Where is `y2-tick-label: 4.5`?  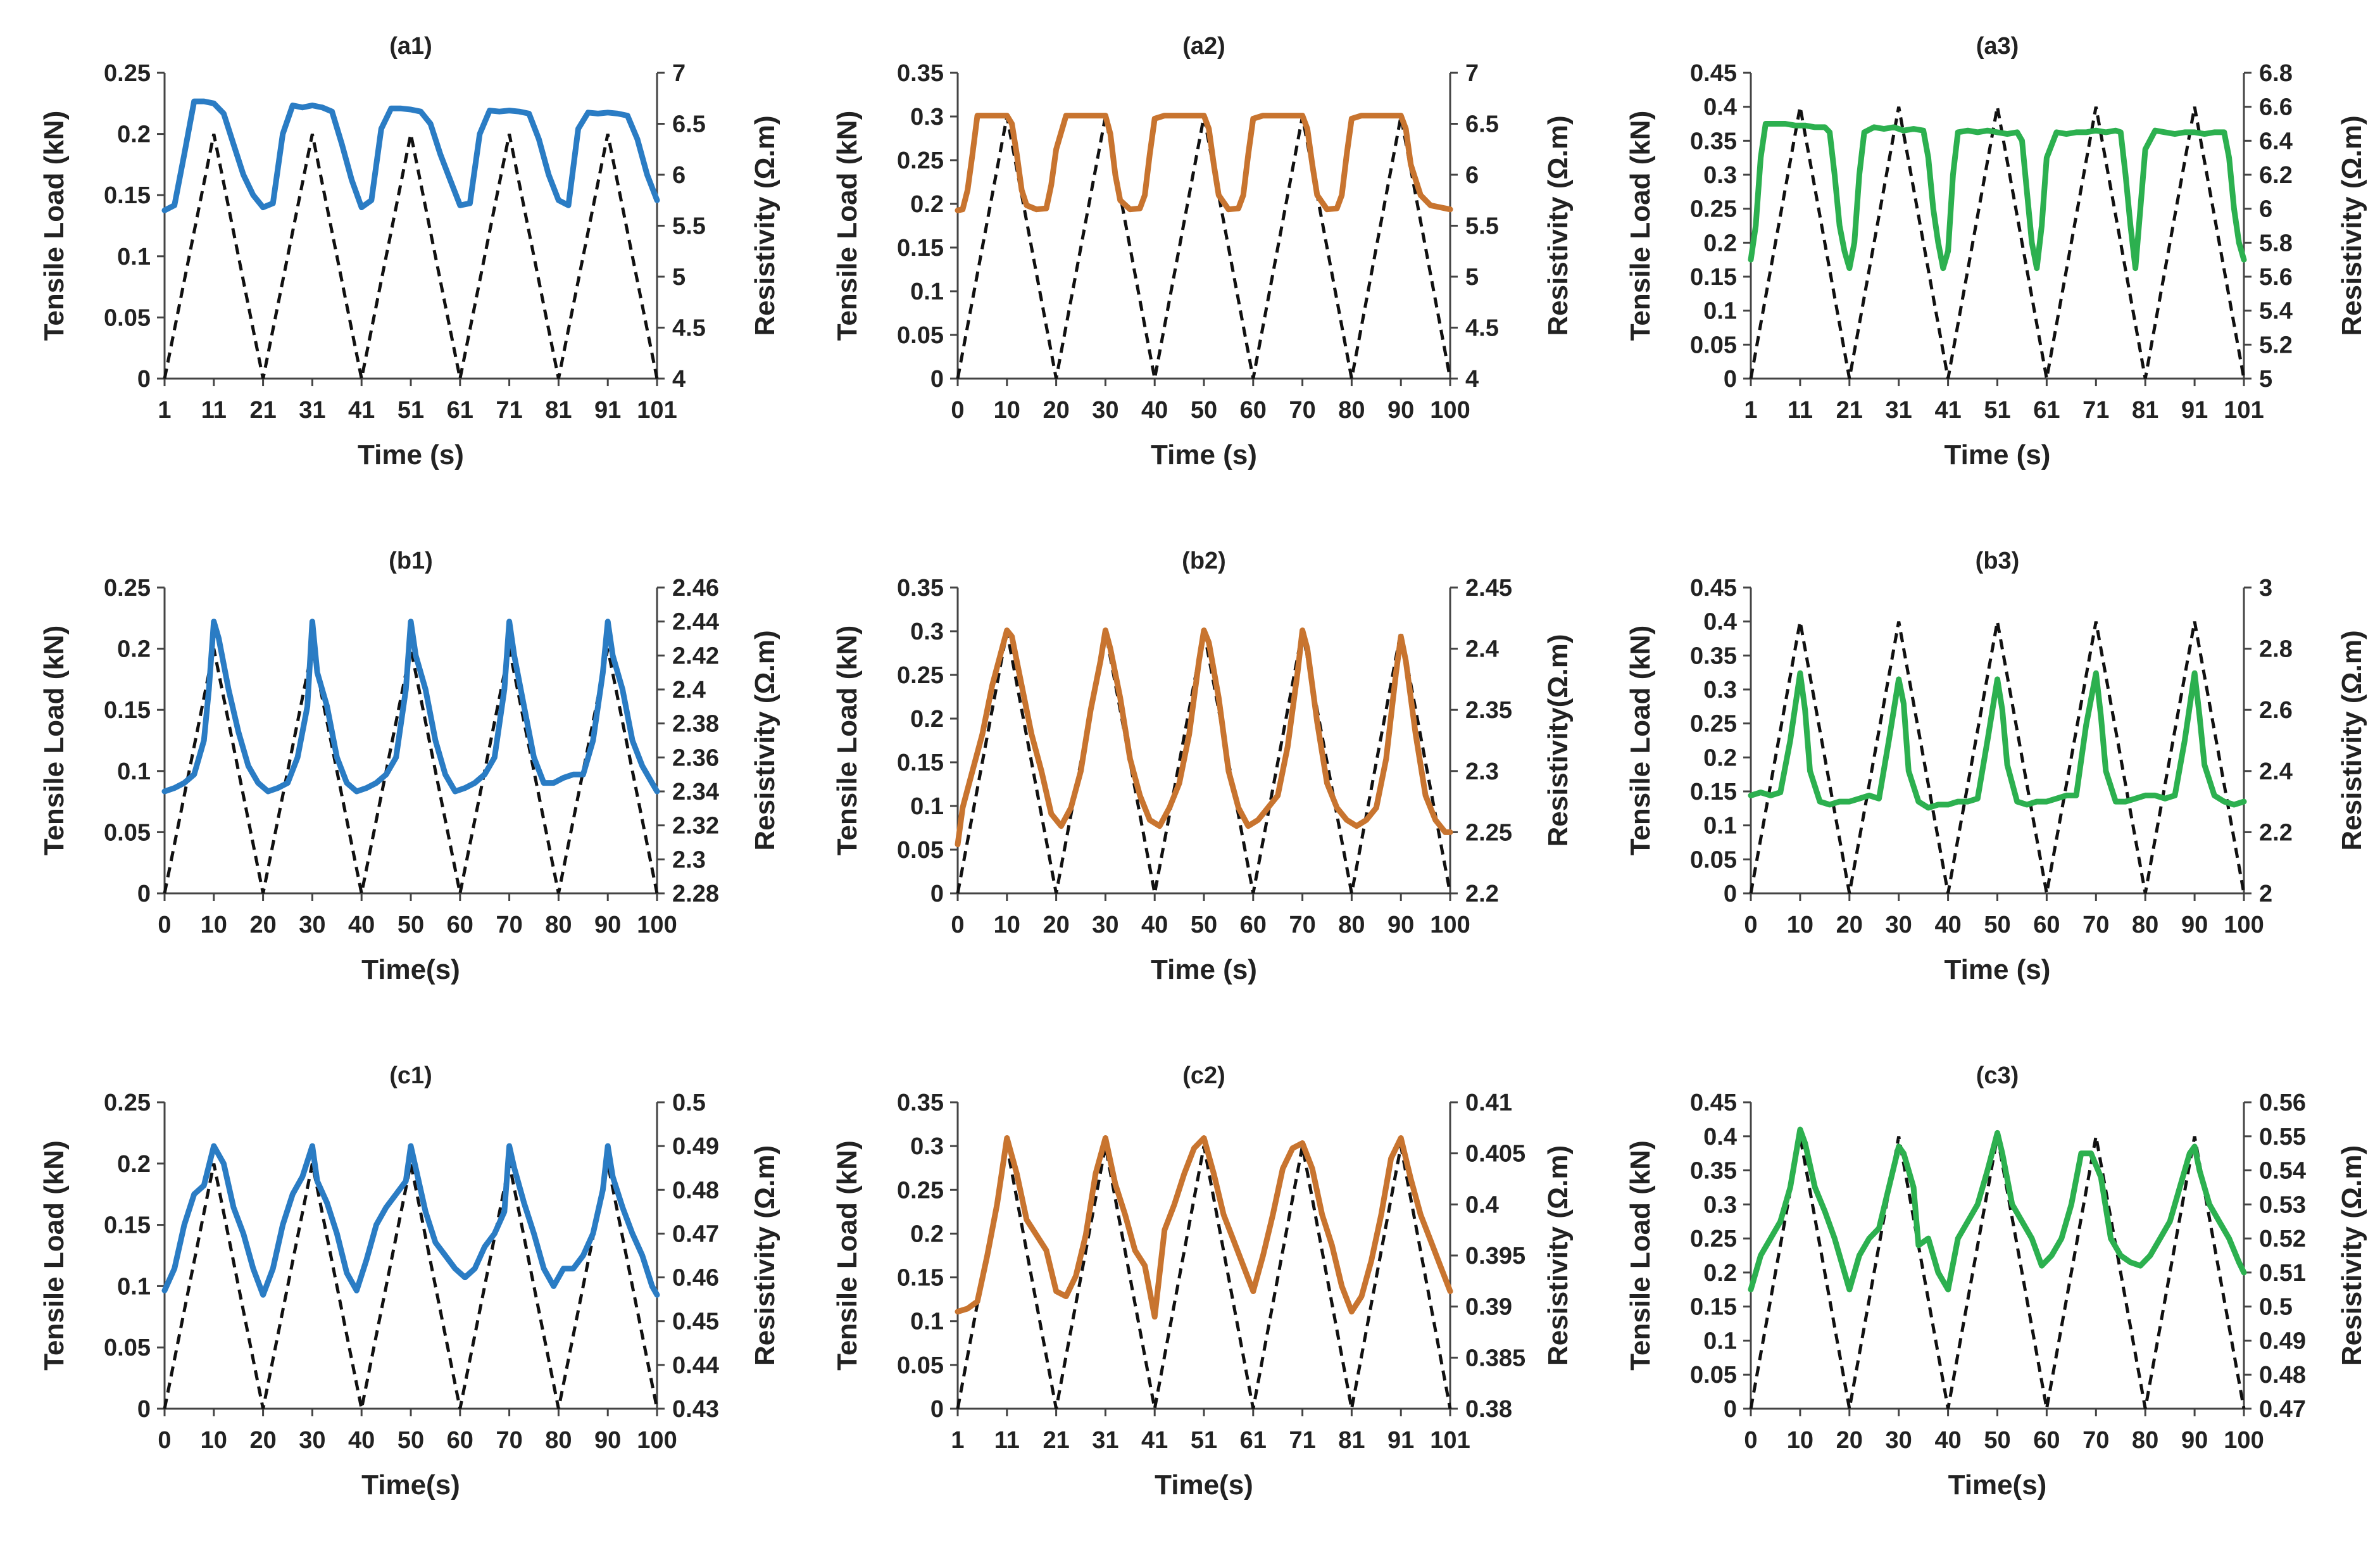
y2-tick-label: 4.5 is located at coordinates (689, 328).